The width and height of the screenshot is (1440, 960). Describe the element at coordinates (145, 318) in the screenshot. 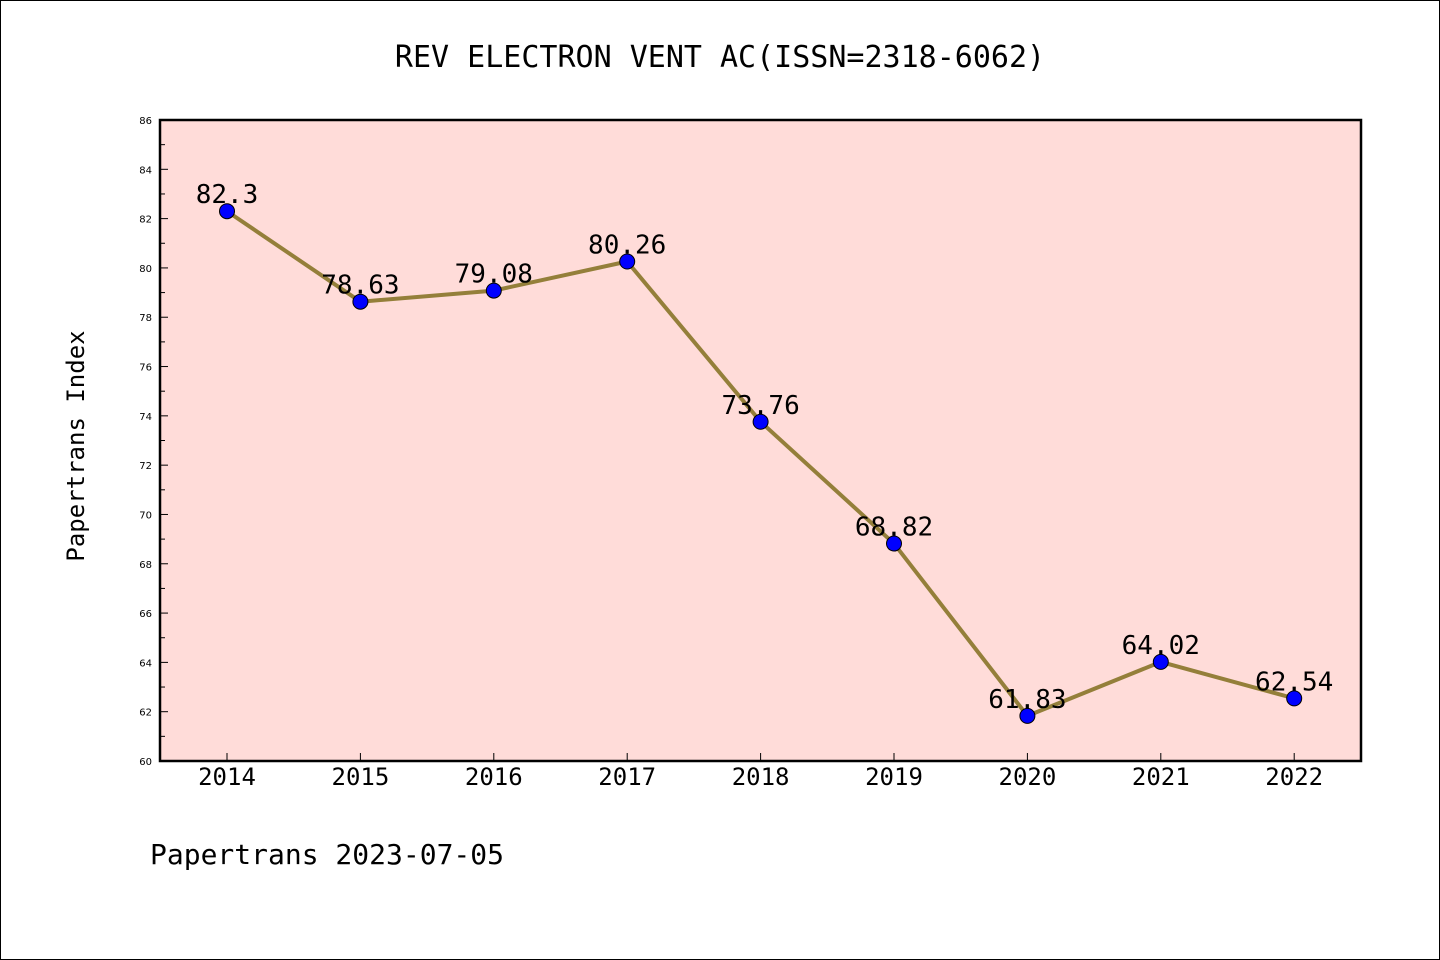

I see `y-tick-label: 78` at that location.